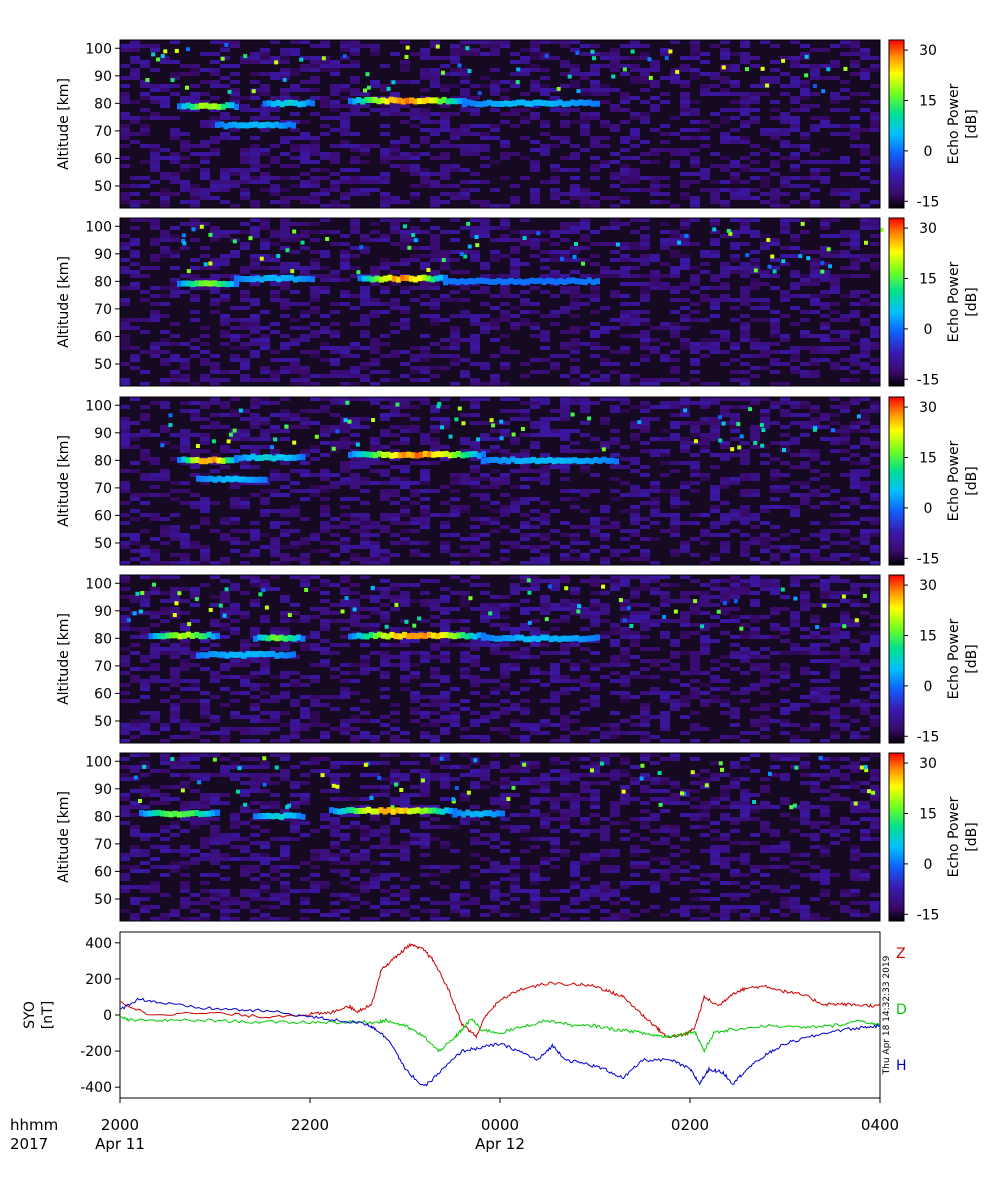  What do you see at coordinates (29, 1144) in the screenshot?
I see `x-row2-label: 2017` at bounding box center [29, 1144].